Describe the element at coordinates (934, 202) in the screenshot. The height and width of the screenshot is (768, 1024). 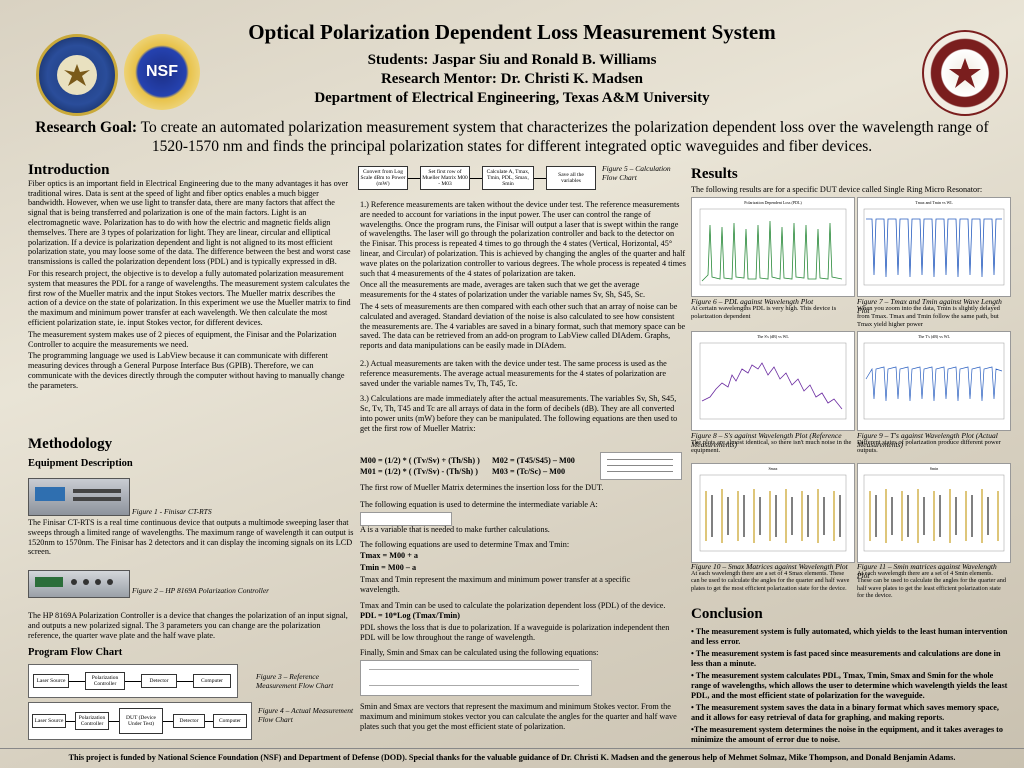
I see `tmax-tmin-plot-title: Tmax and Tmin vs WL` at that location.